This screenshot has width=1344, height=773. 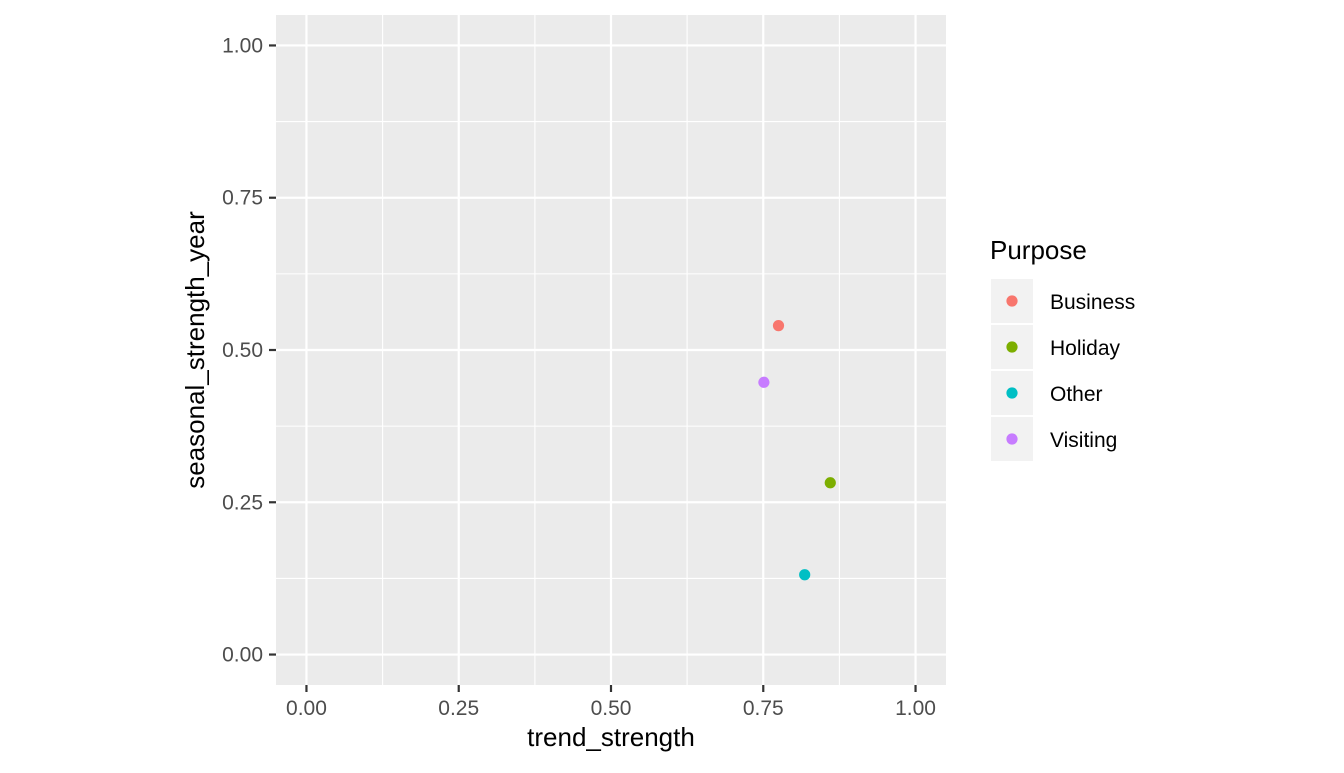 What do you see at coordinates (1038, 250) in the screenshot?
I see `legend-title: Purpose` at bounding box center [1038, 250].